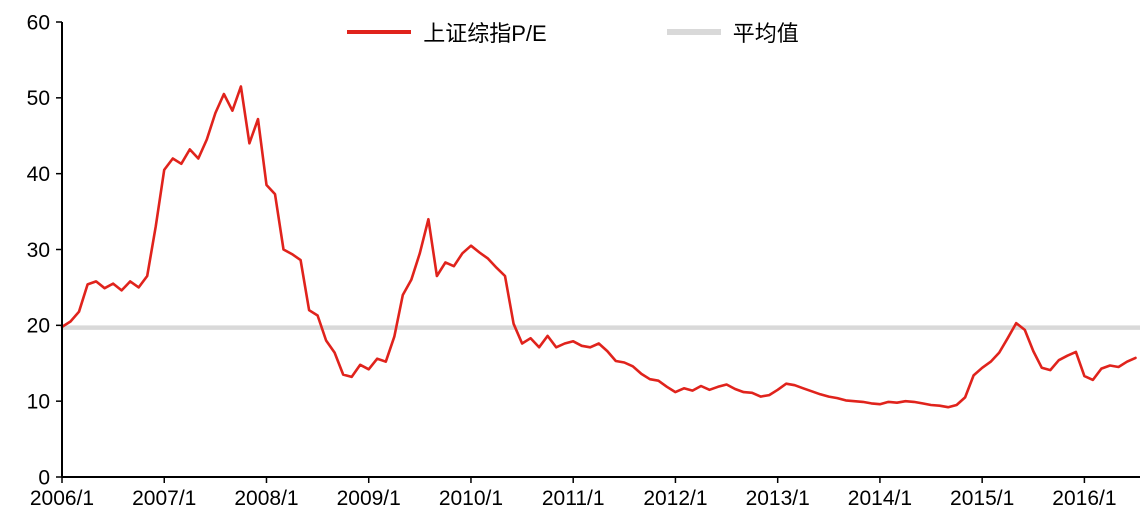 The image size is (1146, 525). I want to click on chart-legend: 上证综指P/E 平均值, so click(573, 32).